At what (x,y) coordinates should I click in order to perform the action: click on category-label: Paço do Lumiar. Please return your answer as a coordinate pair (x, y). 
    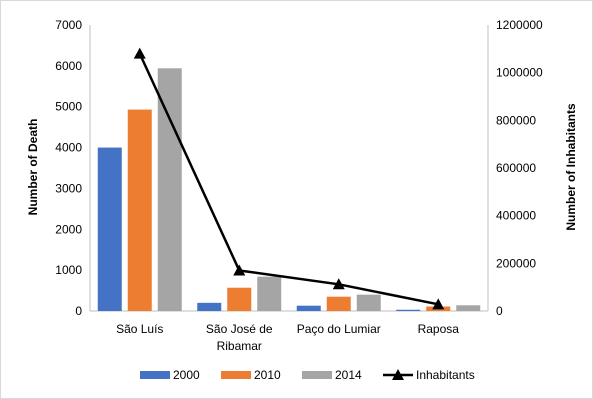
    Looking at the image, I should click on (339, 329).